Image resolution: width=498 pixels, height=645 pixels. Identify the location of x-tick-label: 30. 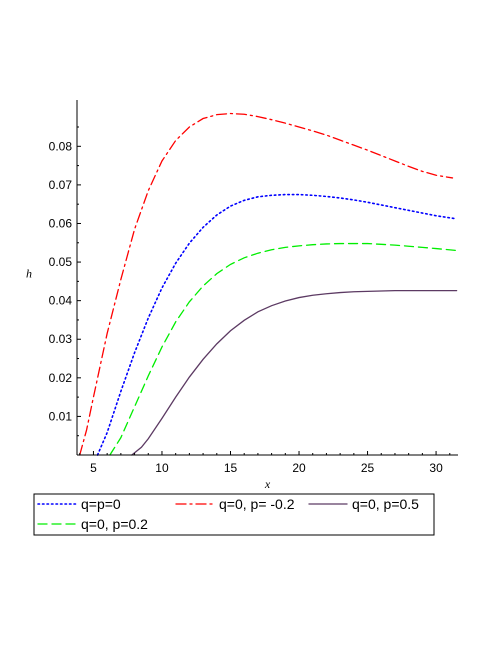
(436, 468).